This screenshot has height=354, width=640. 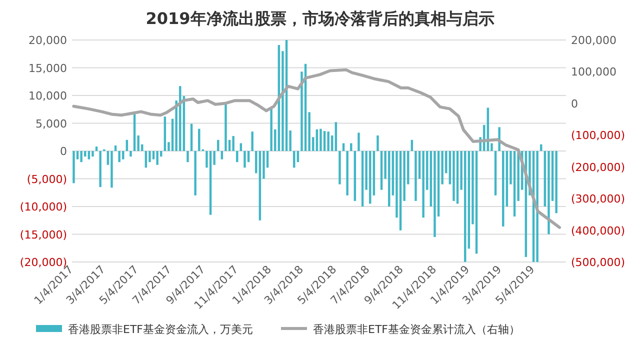 I want to click on legend-label: 香港股票非ETF基金资金流入，万美元, so click(x=160, y=329).